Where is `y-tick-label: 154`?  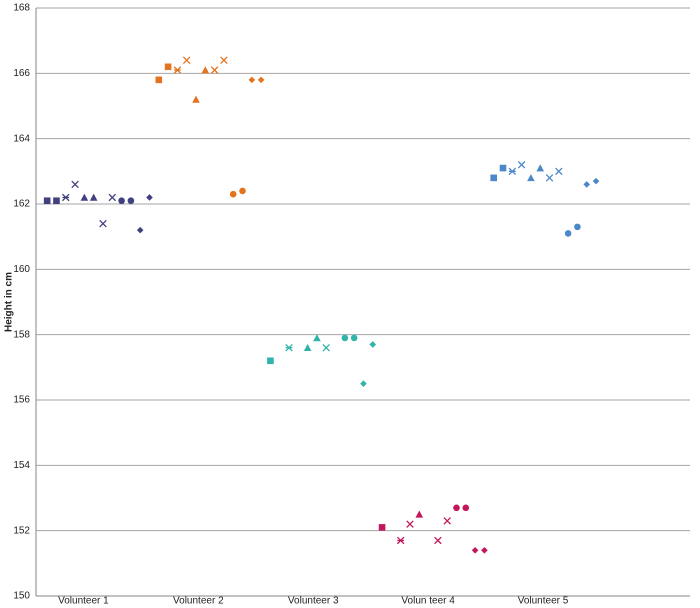 y-tick-label: 154 is located at coordinates (21, 465).